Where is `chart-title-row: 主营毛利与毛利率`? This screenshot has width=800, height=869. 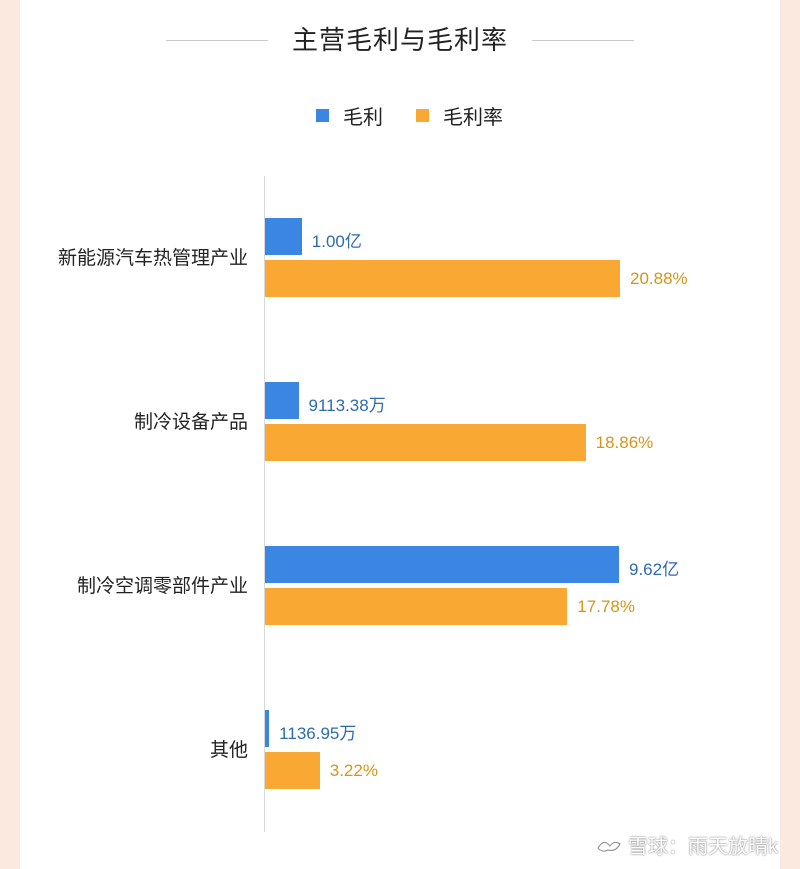 chart-title-row: 主营毛利与毛利率 is located at coordinates (400, 40).